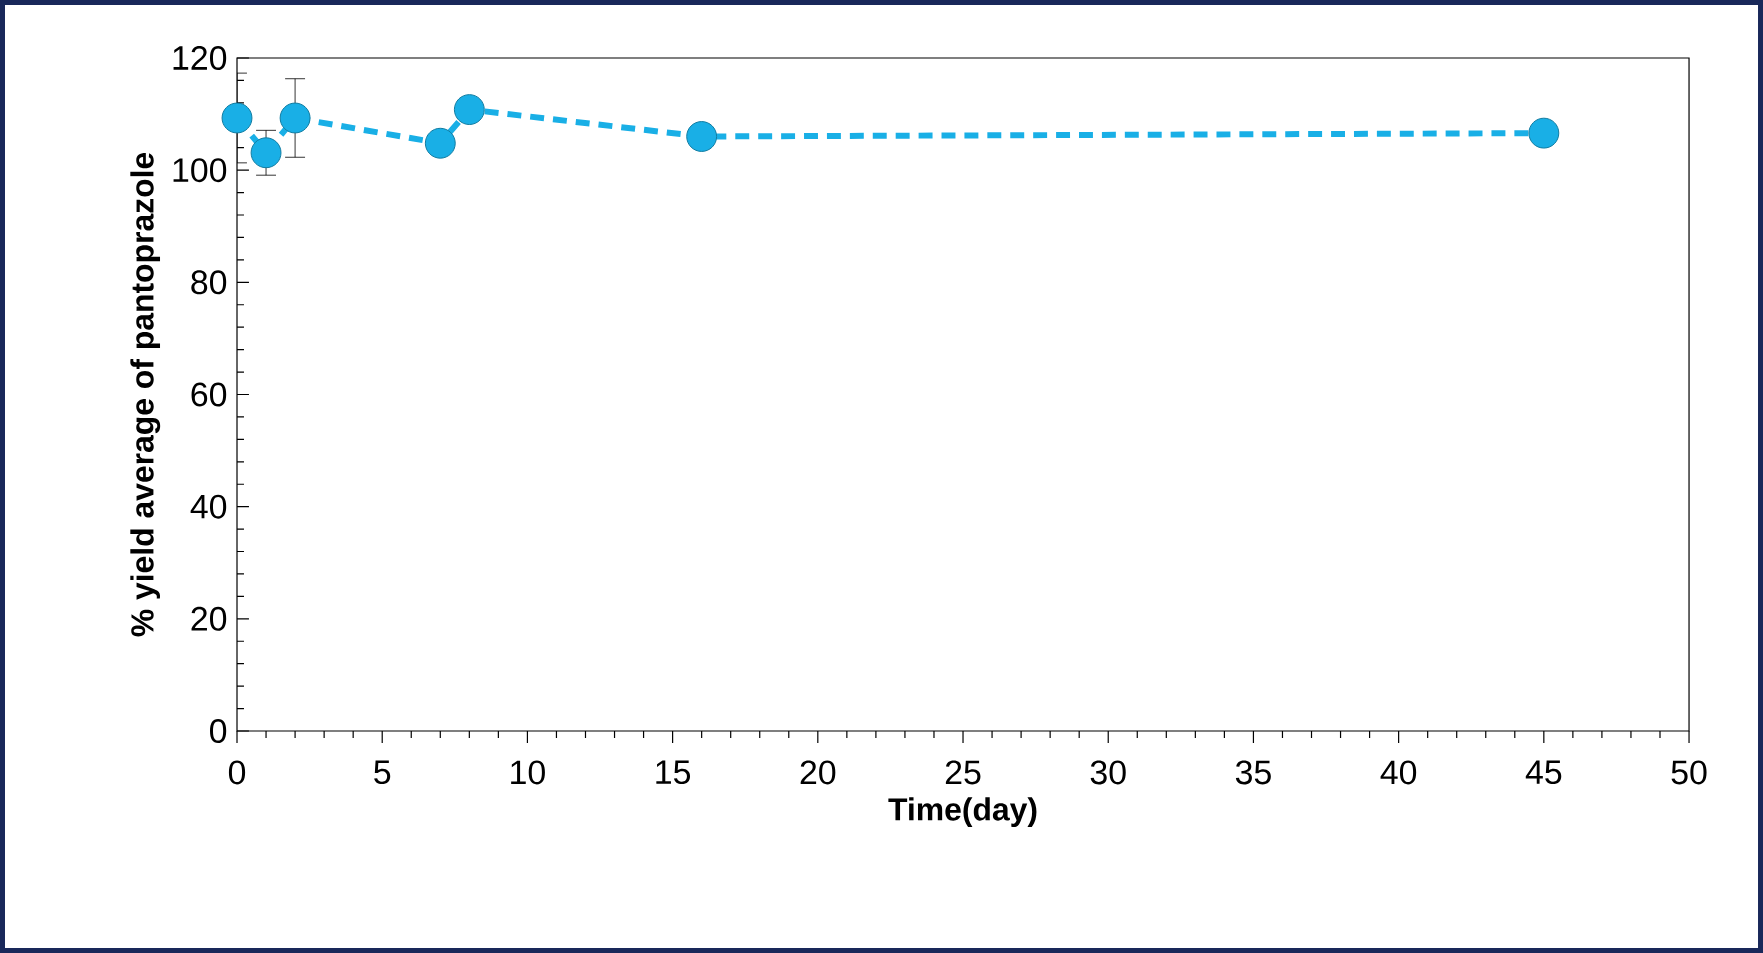 The width and height of the screenshot is (1763, 953). What do you see at coordinates (818, 772) in the screenshot?
I see `x-tick-label: 20` at bounding box center [818, 772].